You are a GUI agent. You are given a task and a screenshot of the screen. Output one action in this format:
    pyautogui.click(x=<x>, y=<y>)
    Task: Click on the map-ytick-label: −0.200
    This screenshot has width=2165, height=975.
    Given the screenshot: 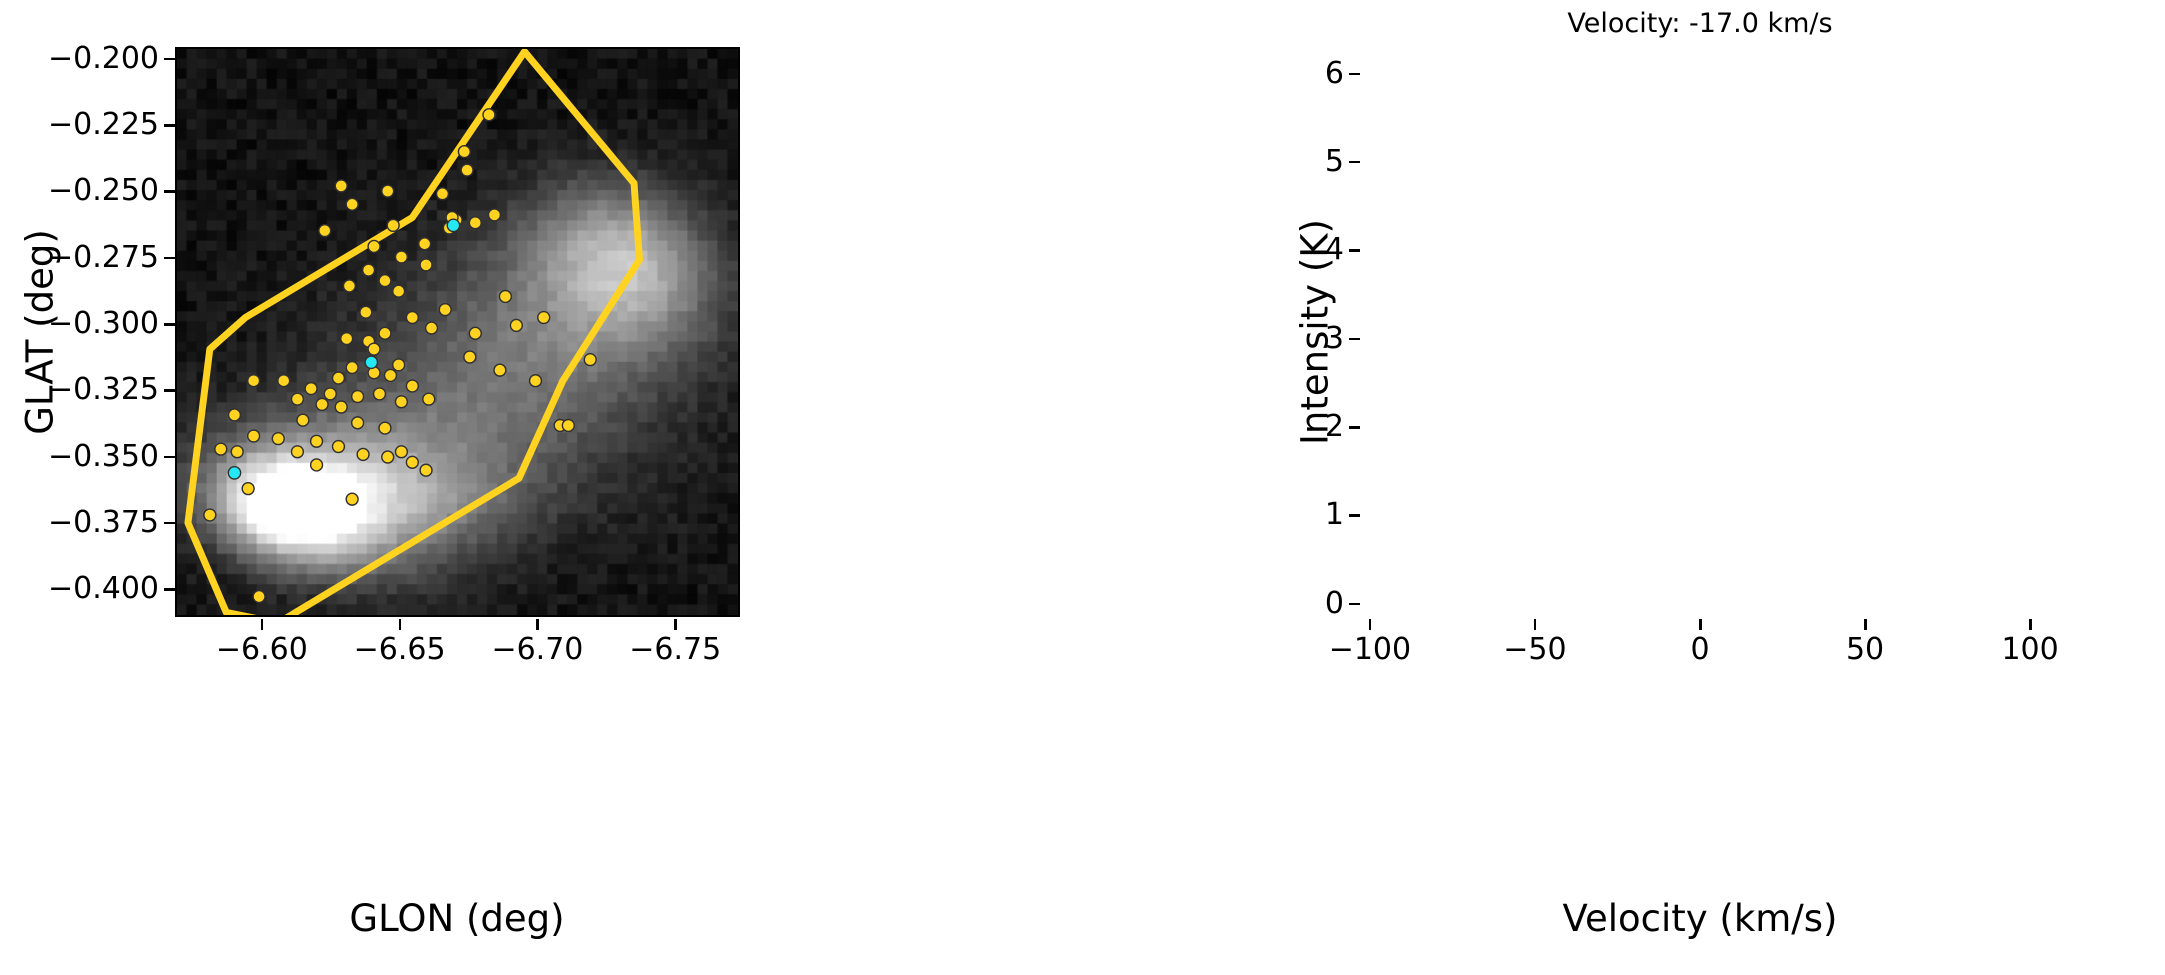 What is the action you would take?
    pyautogui.click(x=103, y=58)
    